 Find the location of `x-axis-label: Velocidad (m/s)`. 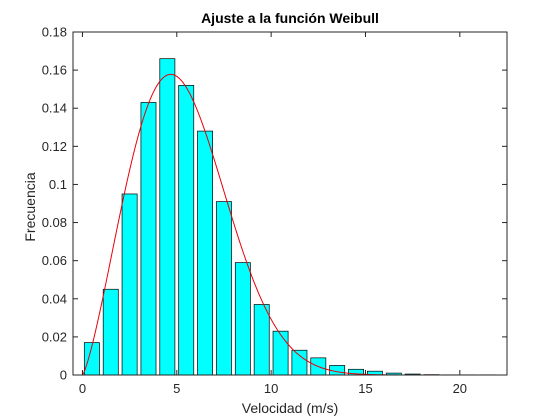

x-axis-label: Velocidad (m/s) is located at coordinates (290, 408).